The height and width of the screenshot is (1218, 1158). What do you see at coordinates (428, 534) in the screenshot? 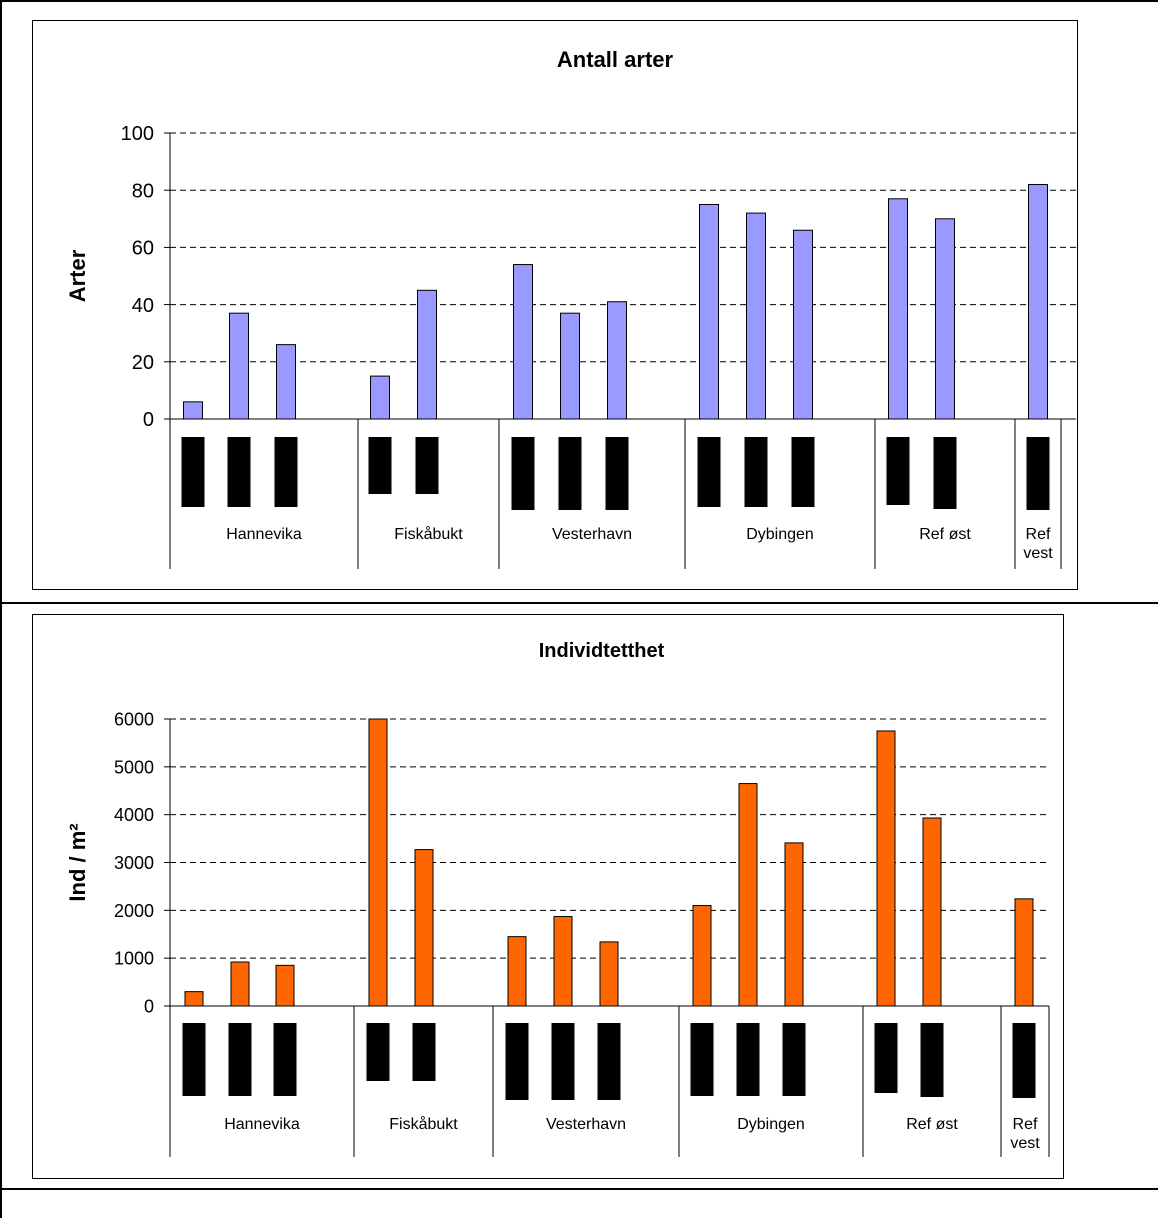
I see `arter-category-label: Fiskåbukt` at bounding box center [428, 534].